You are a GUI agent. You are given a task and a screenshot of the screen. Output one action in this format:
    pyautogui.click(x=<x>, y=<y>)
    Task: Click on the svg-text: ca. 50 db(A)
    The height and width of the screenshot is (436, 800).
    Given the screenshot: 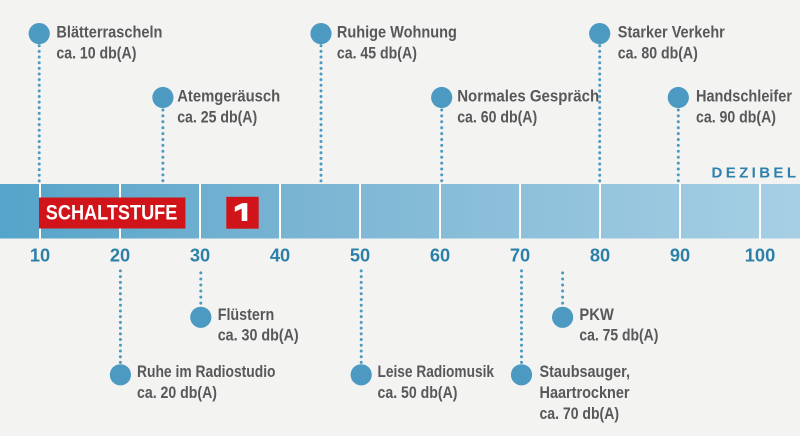 What is the action you would take?
    pyautogui.click(x=418, y=392)
    